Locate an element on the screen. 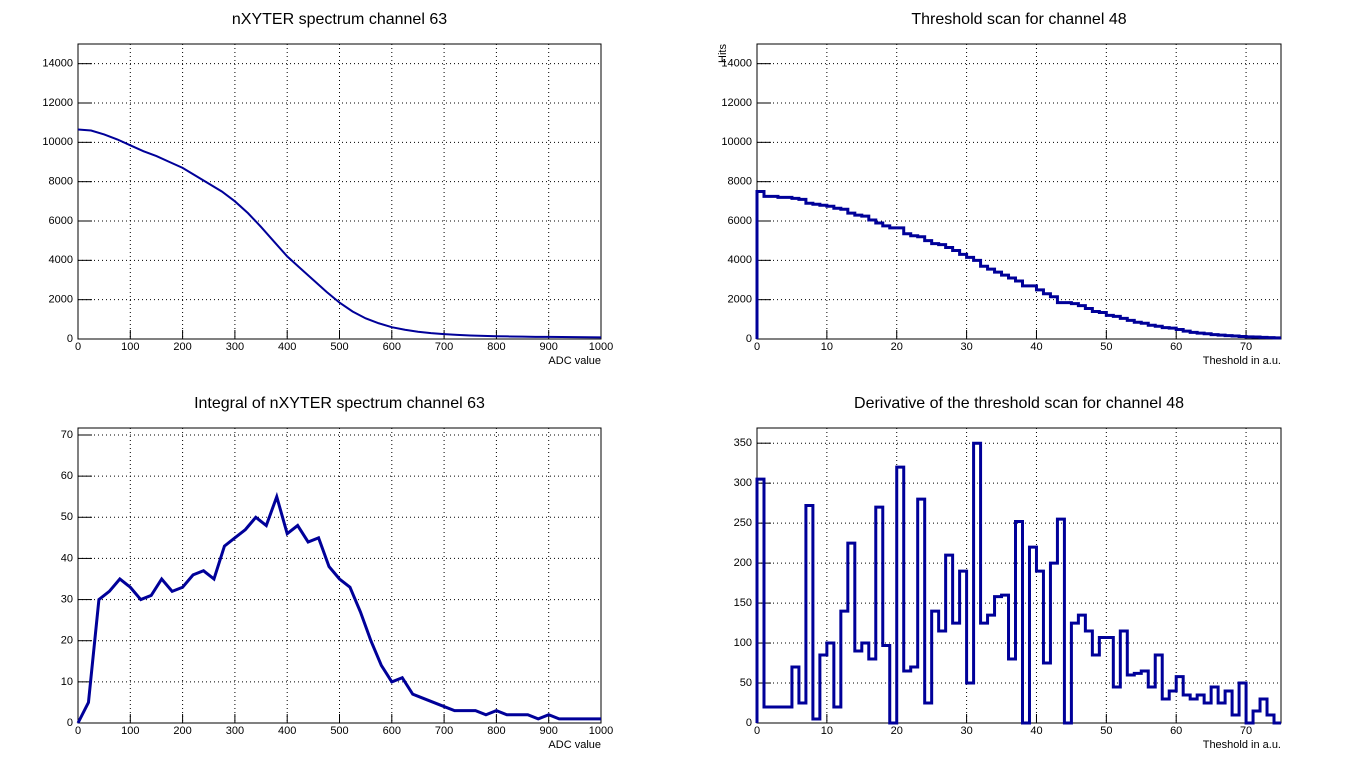 Image resolution: width=1360 pixels, height=768 pixels. y-tick-label: 300 is located at coordinates (743, 483).